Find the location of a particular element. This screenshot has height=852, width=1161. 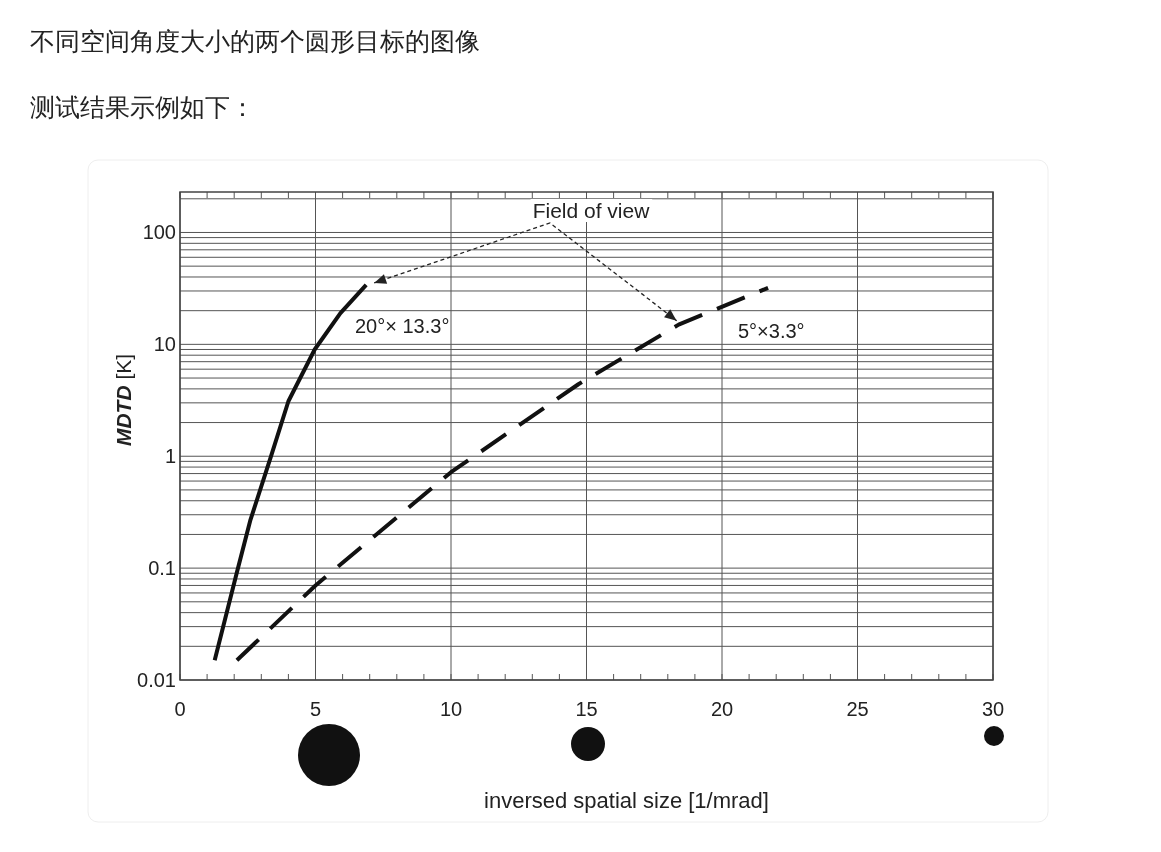

chart-subtitle: 测试结果示例如下： is located at coordinates (142, 107).